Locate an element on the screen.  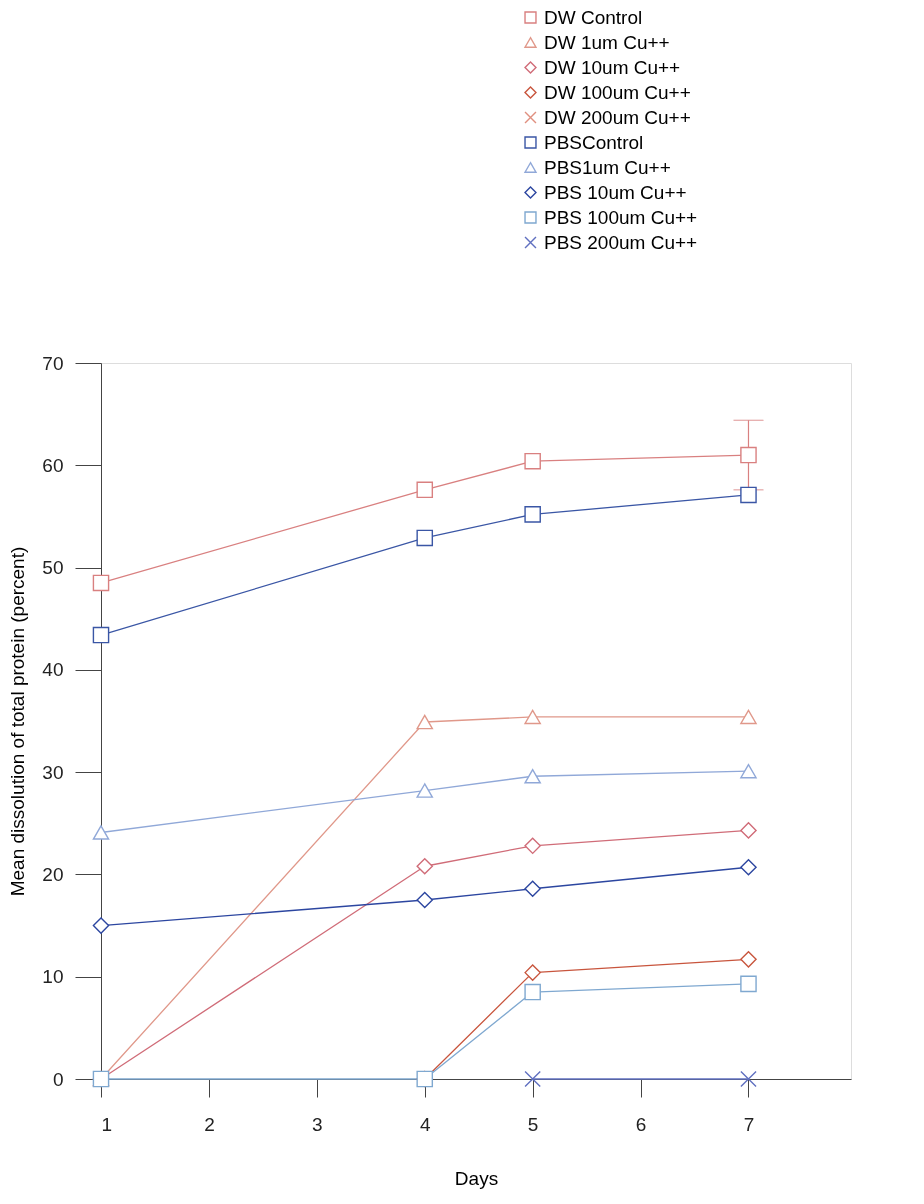
x-tick-label: 6 is located at coordinates (641, 1124).